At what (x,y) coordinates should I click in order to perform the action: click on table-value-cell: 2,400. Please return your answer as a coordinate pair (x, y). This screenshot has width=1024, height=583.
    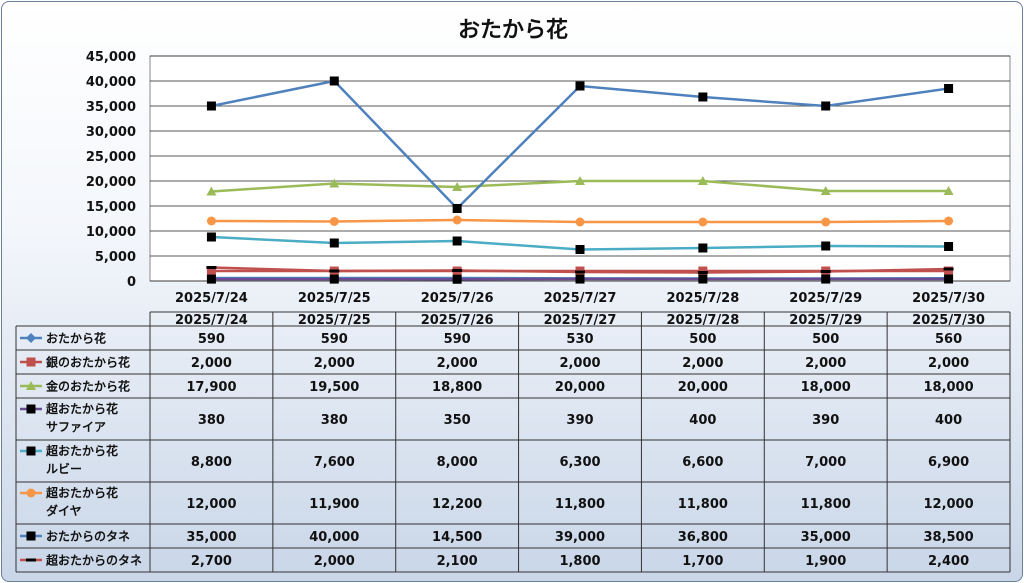
    Looking at the image, I should click on (948, 561).